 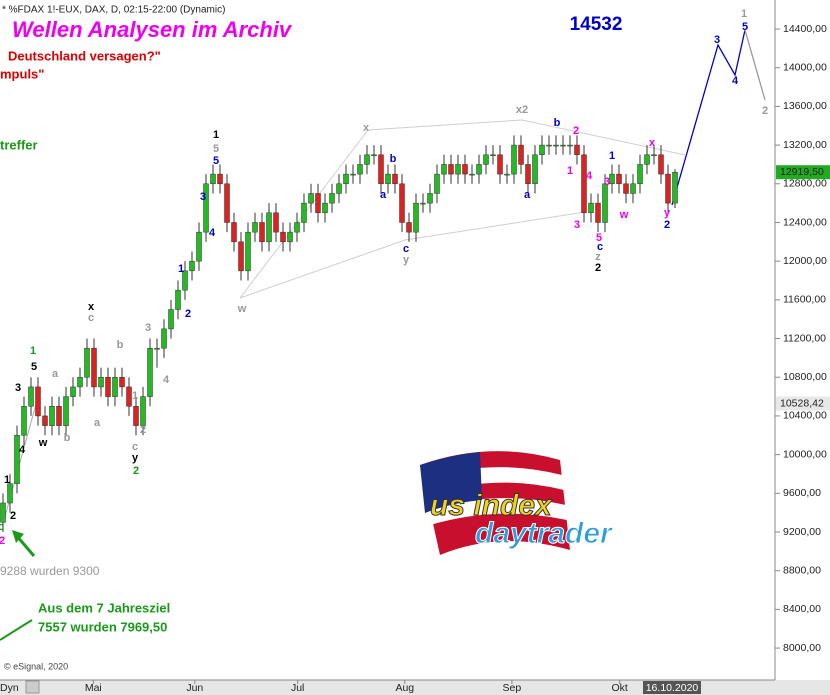 I want to click on channel-line, so click(x=412, y=255).